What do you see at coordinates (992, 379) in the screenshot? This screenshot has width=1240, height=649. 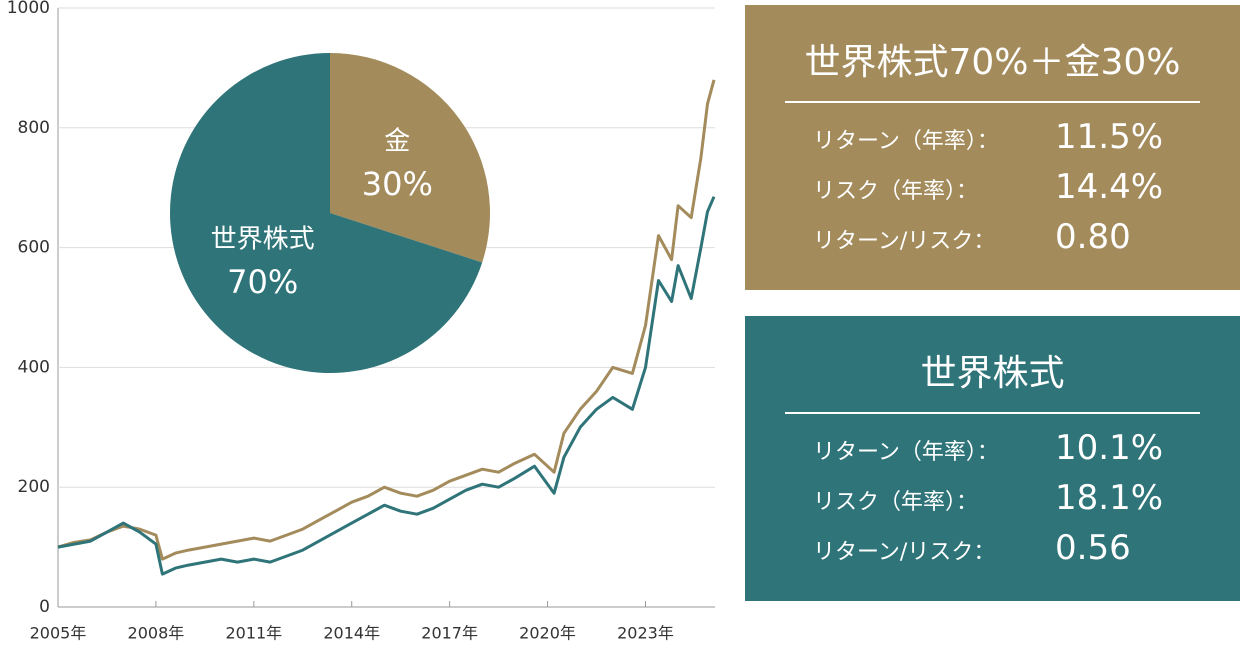 I see `panel-title: 世界株式` at bounding box center [992, 379].